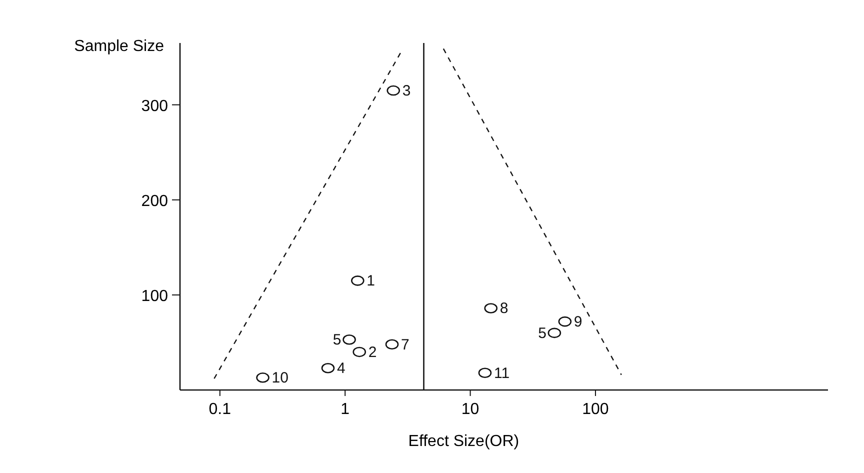 The width and height of the screenshot is (864, 473). What do you see at coordinates (405, 345) in the screenshot?
I see `annotation: 7` at bounding box center [405, 345].